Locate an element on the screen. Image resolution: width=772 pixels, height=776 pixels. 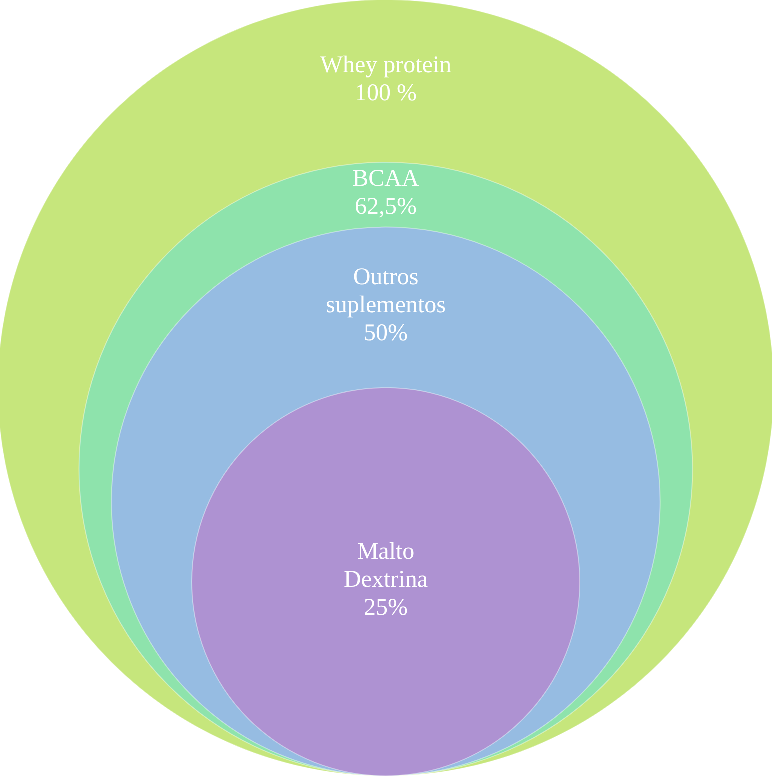
data-label: 50% is located at coordinates (386, 333).